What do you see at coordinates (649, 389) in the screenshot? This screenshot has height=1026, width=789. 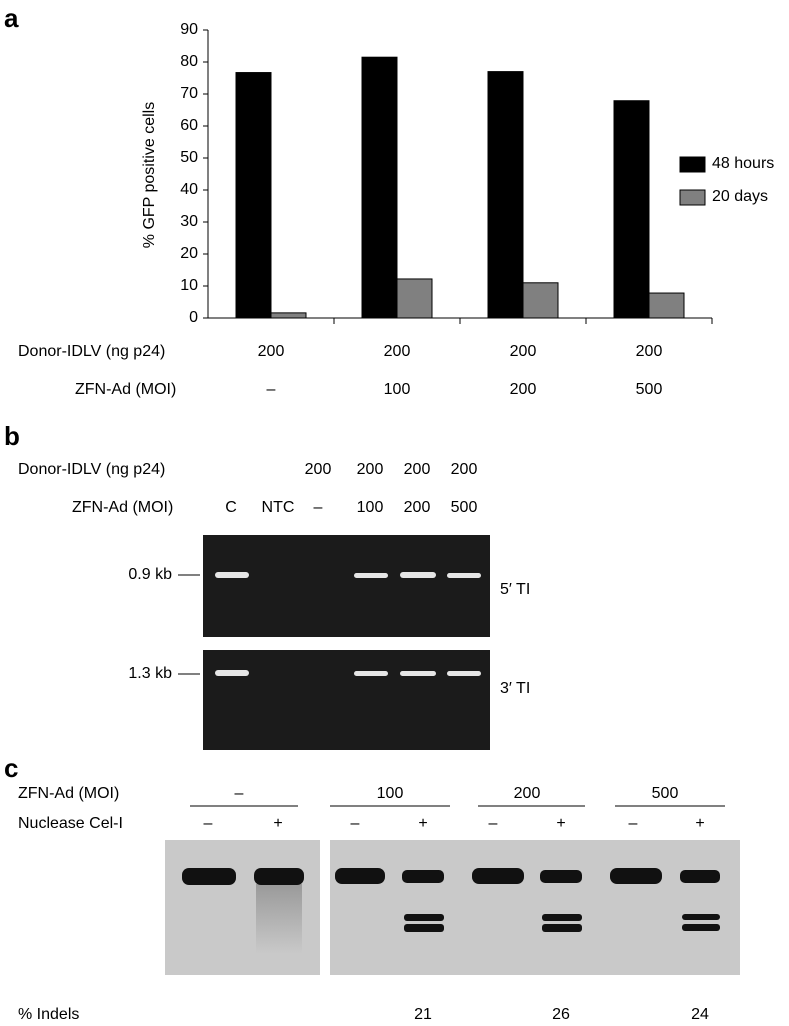 I see `row-value: 500` at bounding box center [649, 389].